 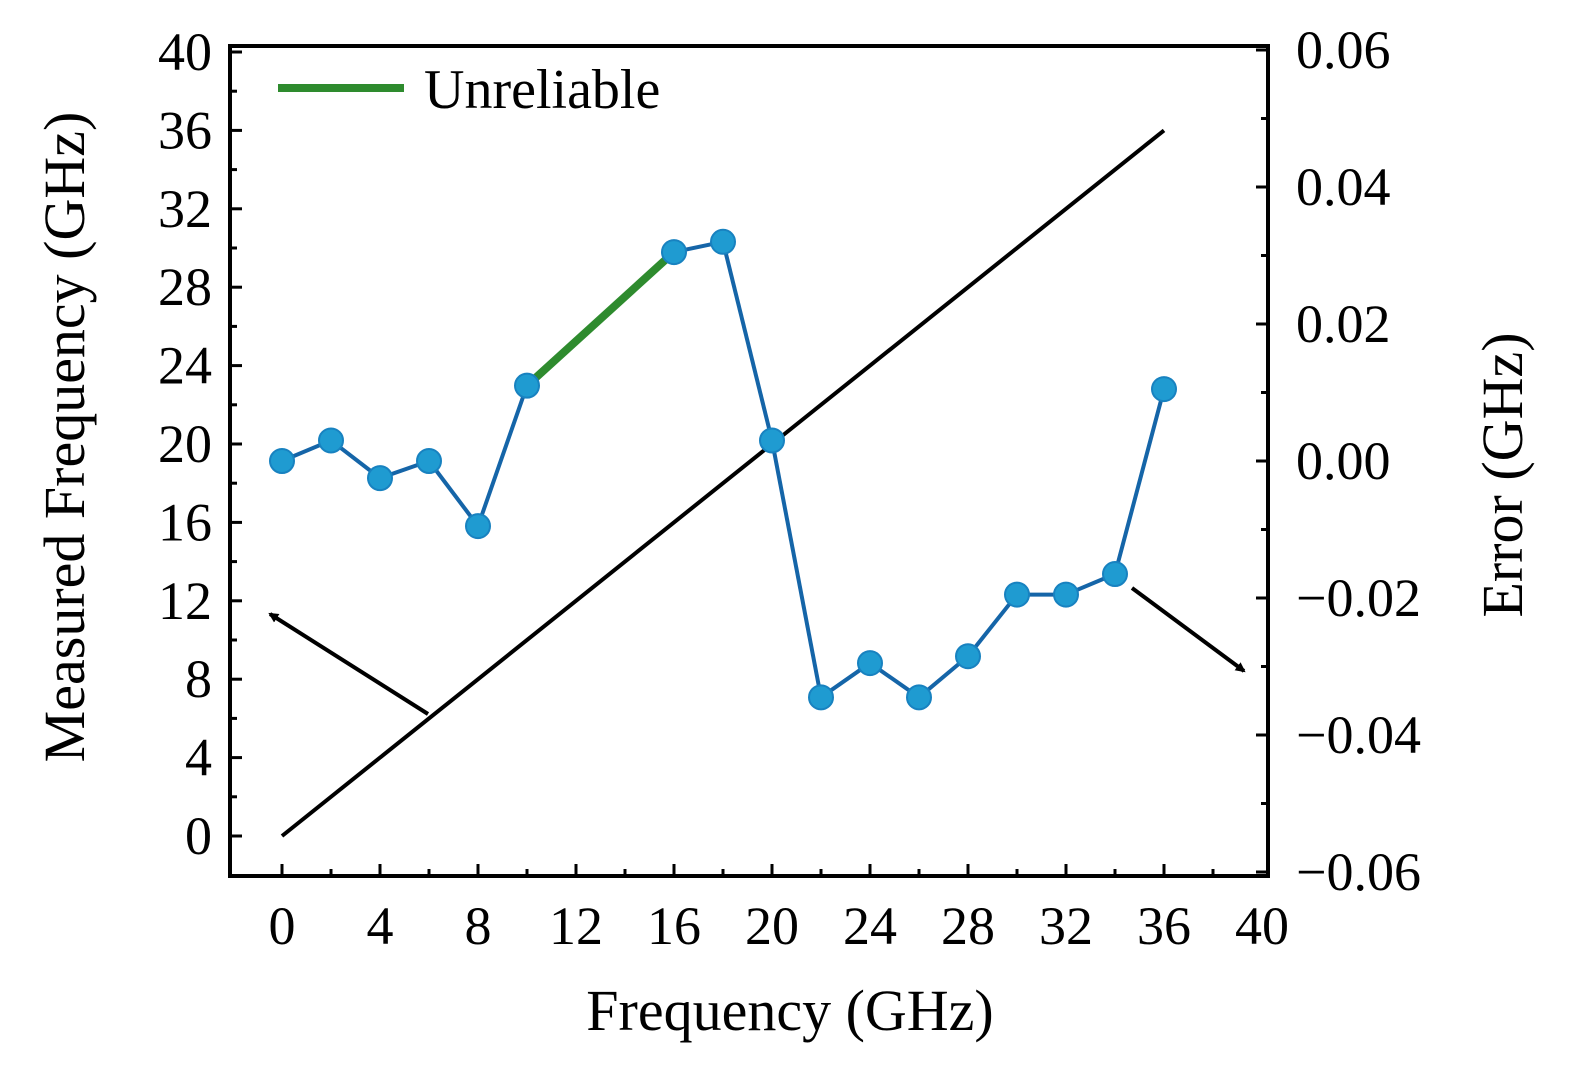 What do you see at coordinates (1343, 50) in the screenshot?
I see `y-right-tick-label: 0.06` at bounding box center [1343, 50].